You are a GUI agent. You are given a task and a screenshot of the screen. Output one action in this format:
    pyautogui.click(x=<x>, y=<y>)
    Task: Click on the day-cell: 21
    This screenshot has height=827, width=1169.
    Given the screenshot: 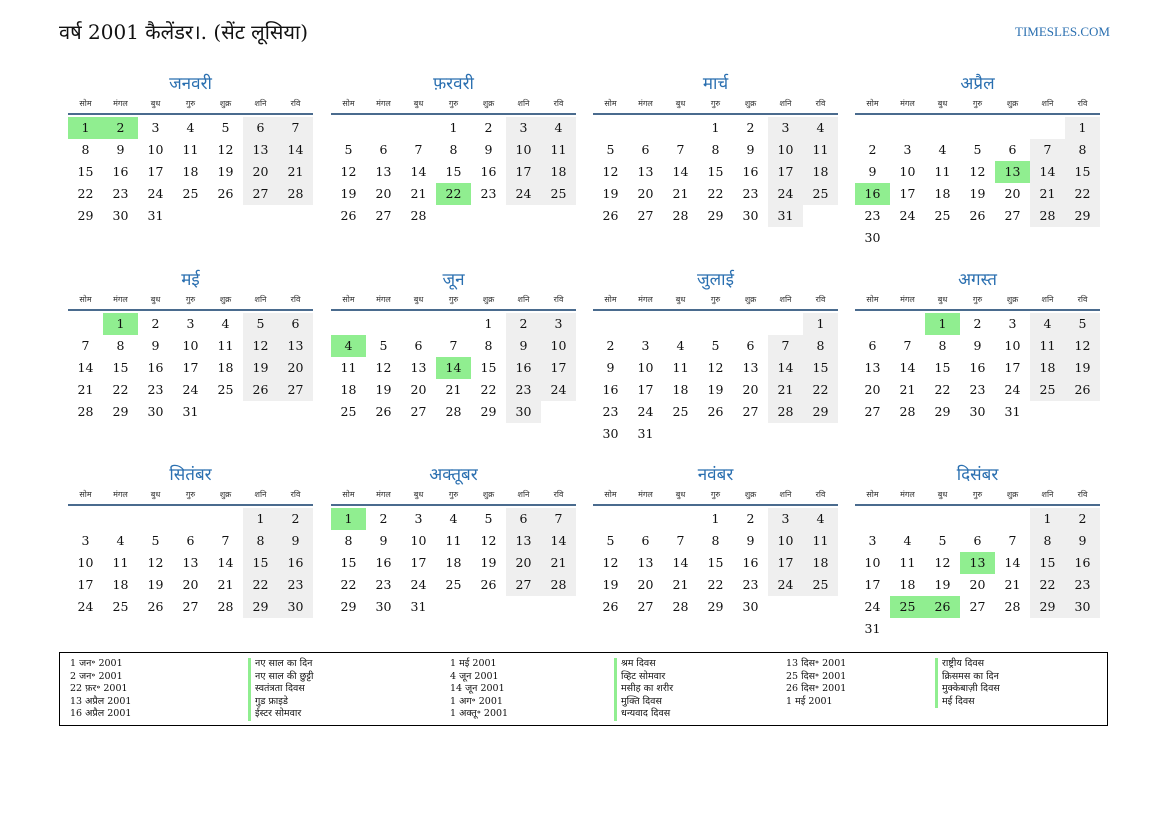 What is the action you would take?
    pyautogui.click(x=453, y=389)
    